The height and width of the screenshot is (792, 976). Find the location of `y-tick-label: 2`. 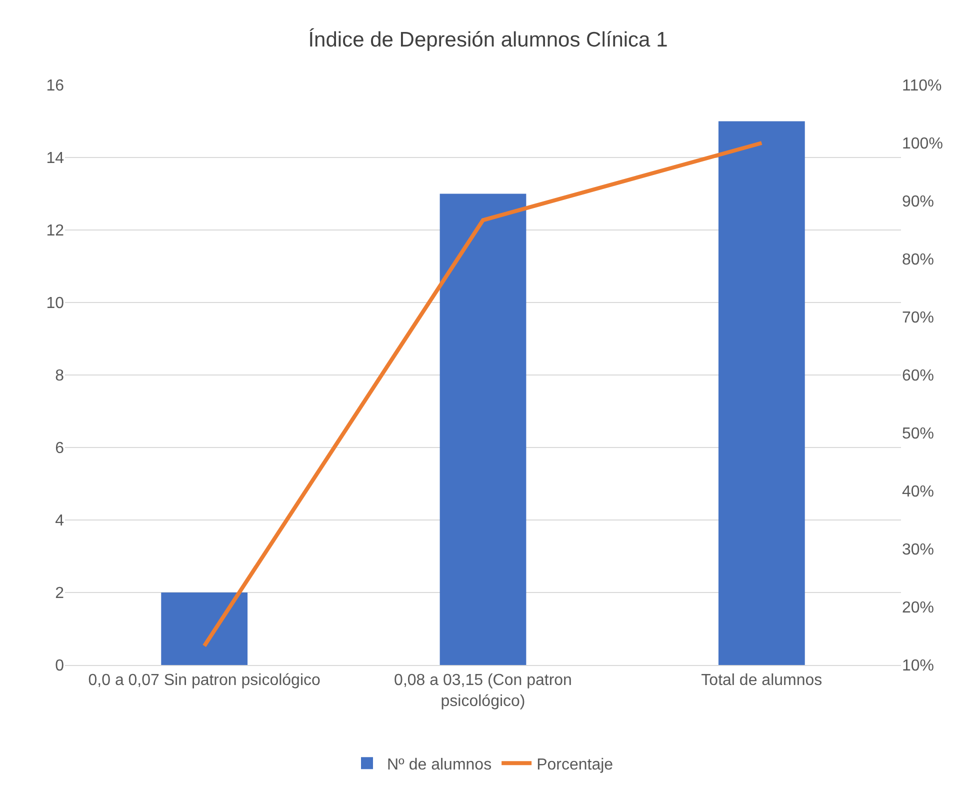

y-tick-label: 2 is located at coordinates (59, 593).